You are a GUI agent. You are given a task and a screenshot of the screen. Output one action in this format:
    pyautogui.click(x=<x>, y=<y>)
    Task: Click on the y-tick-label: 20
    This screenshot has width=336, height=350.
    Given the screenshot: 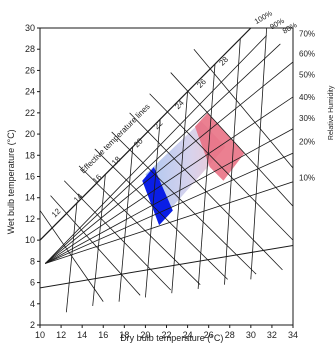 What is the action you would take?
    pyautogui.click(x=30, y=134)
    